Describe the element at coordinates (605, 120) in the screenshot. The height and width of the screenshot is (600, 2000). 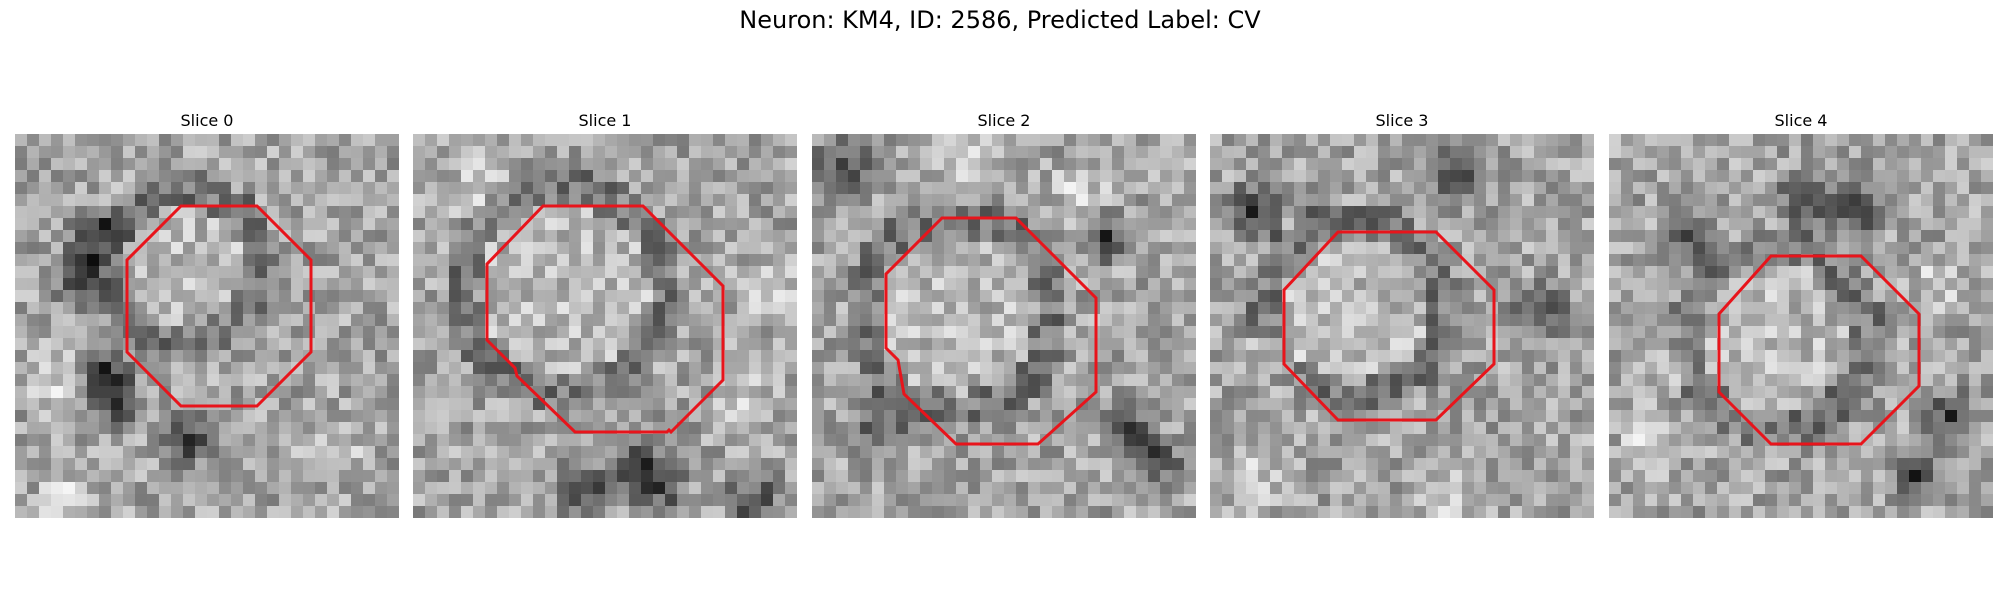
I see `slice-title: Slice 1` at that location.